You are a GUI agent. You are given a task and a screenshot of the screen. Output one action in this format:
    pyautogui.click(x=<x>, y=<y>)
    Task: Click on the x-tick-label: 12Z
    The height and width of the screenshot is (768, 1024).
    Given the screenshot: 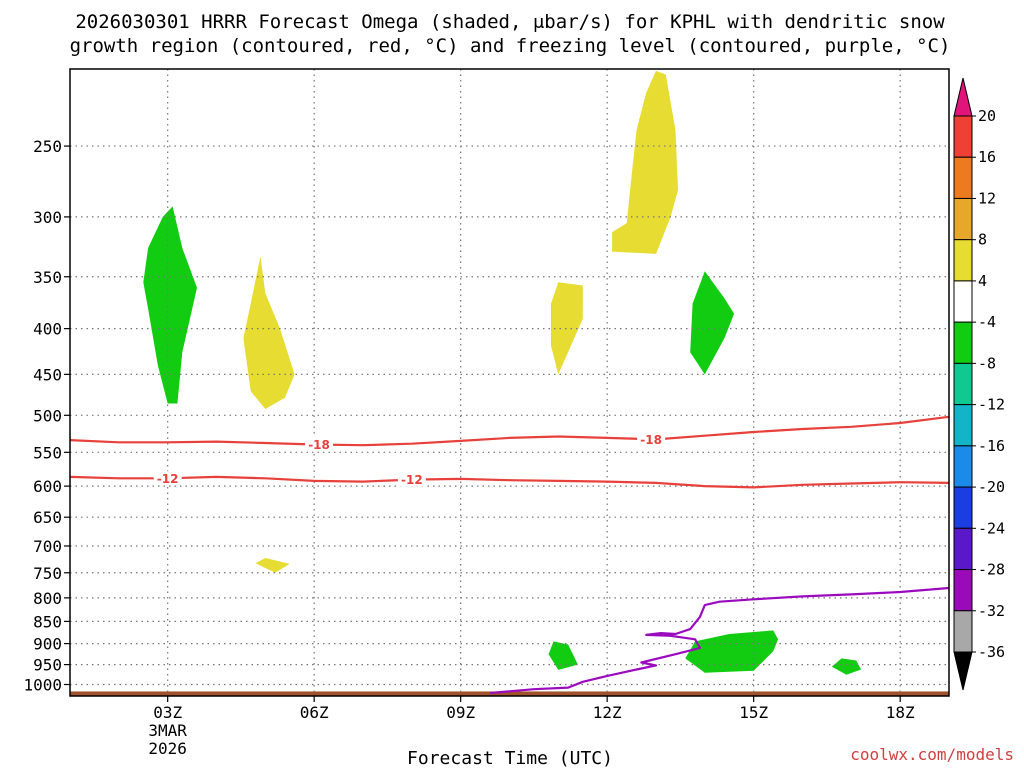 What is the action you would take?
    pyautogui.click(x=607, y=712)
    